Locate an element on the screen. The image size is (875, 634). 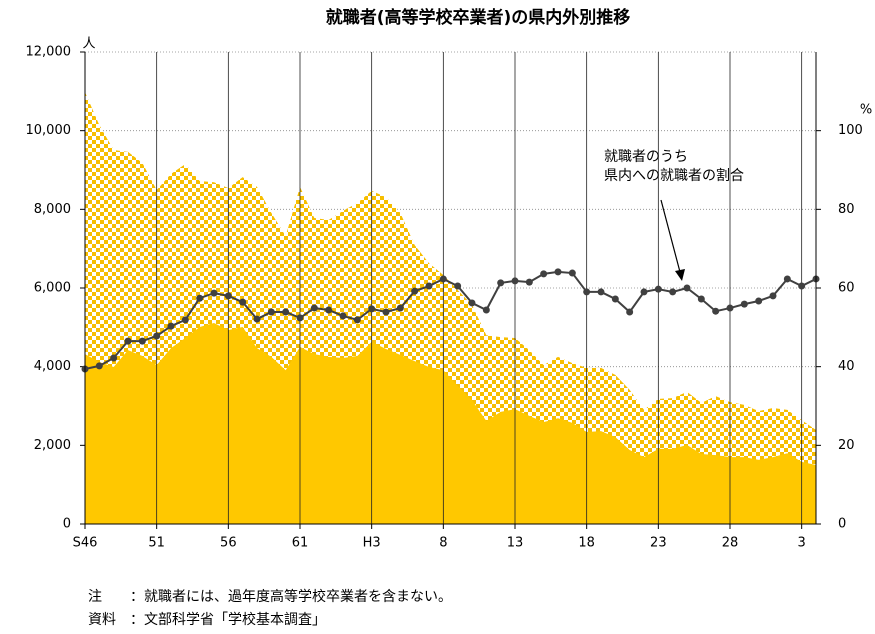
line is located at coordinates (450, 320).